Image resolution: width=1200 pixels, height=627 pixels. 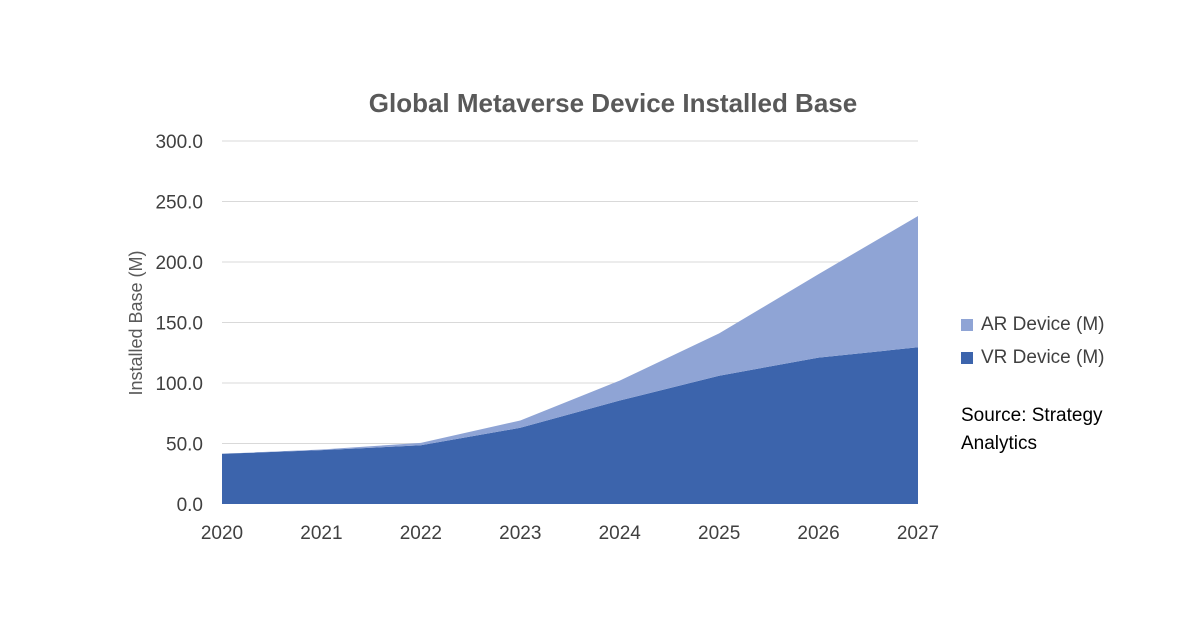 What do you see at coordinates (570, 533) in the screenshot?
I see `x-axis-ticks: 2020 2021 2022 2023 2024 2025 2026 2027` at bounding box center [570, 533].